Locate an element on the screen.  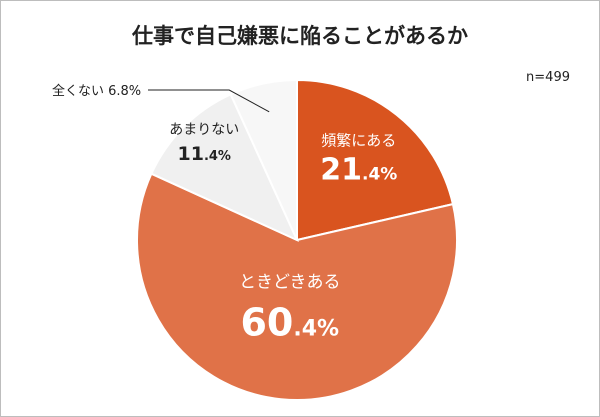
slice-label-never: 全くない 6.8% is located at coordinates (96, 91).